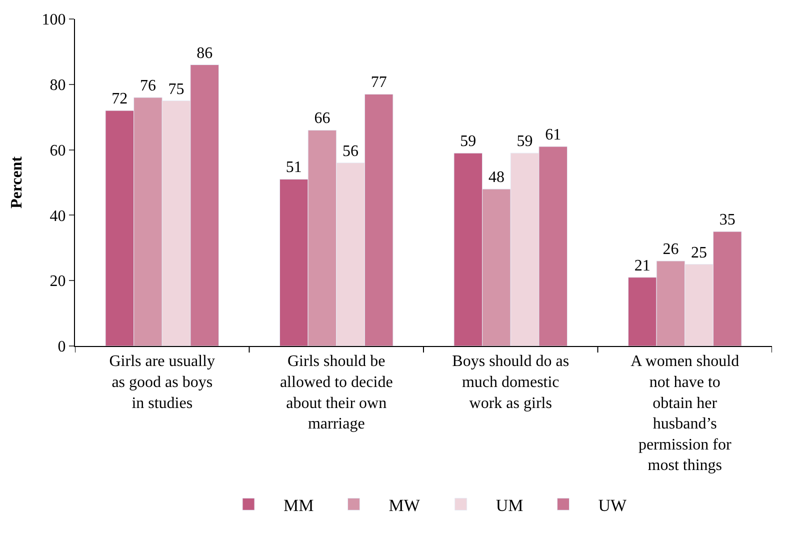  What do you see at coordinates (162, 382) in the screenshot?
I see `x-tick-label: Girls are usually as good as boys in studies` at bounding box center [162, 382].